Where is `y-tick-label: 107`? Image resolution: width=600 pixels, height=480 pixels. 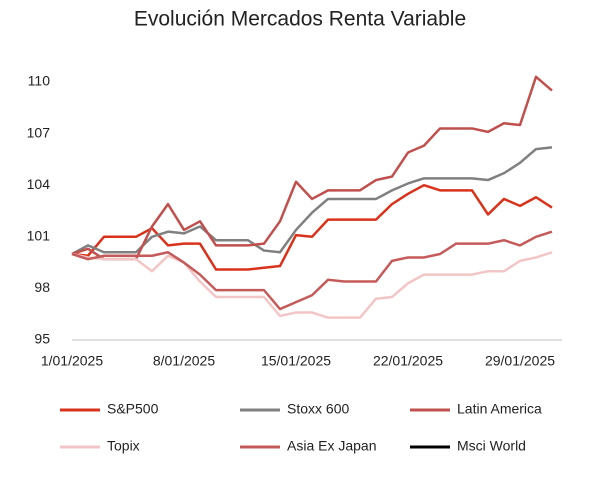 y-tick-label: 107 is located at coordinates (39, 132).